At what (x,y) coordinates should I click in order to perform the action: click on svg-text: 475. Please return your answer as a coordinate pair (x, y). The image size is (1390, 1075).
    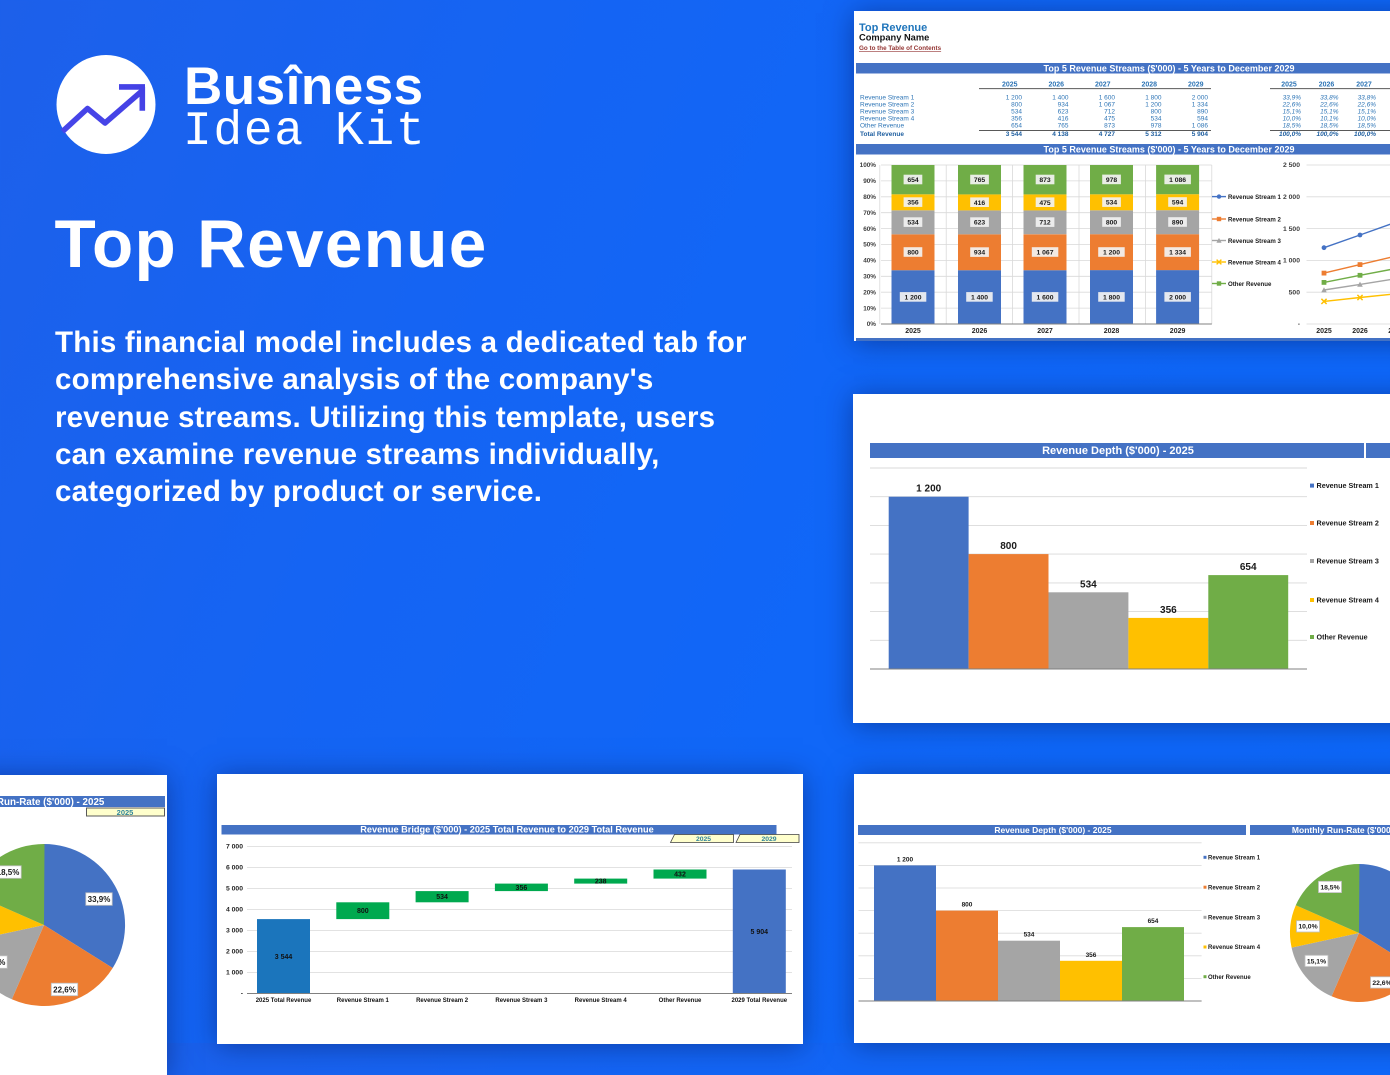
    Looking at the image, I should click on (1109, 118).